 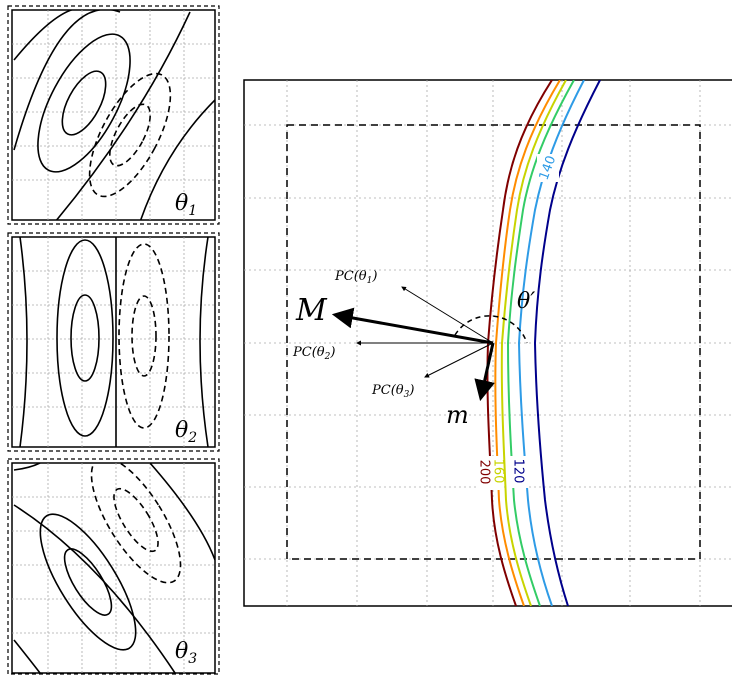 What do you see at coordinates (526, 301) in the screenshot?
I see `angle-label: θ′` at bounding box center [526, 301].